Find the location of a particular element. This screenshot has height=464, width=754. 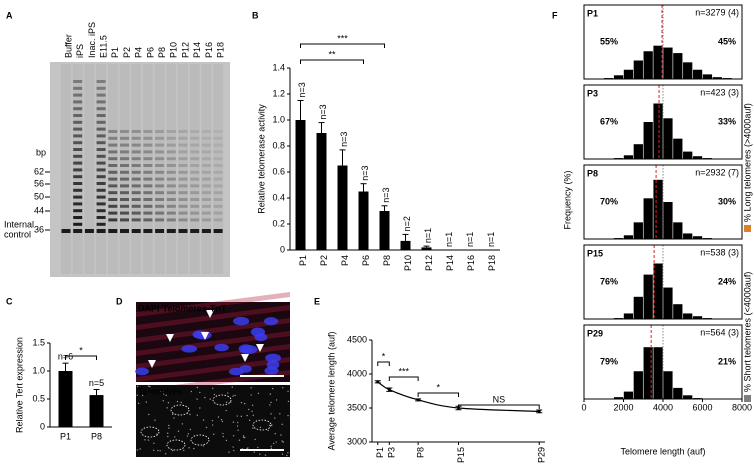

lane-label: P16 is located at coordinates (209, 50).